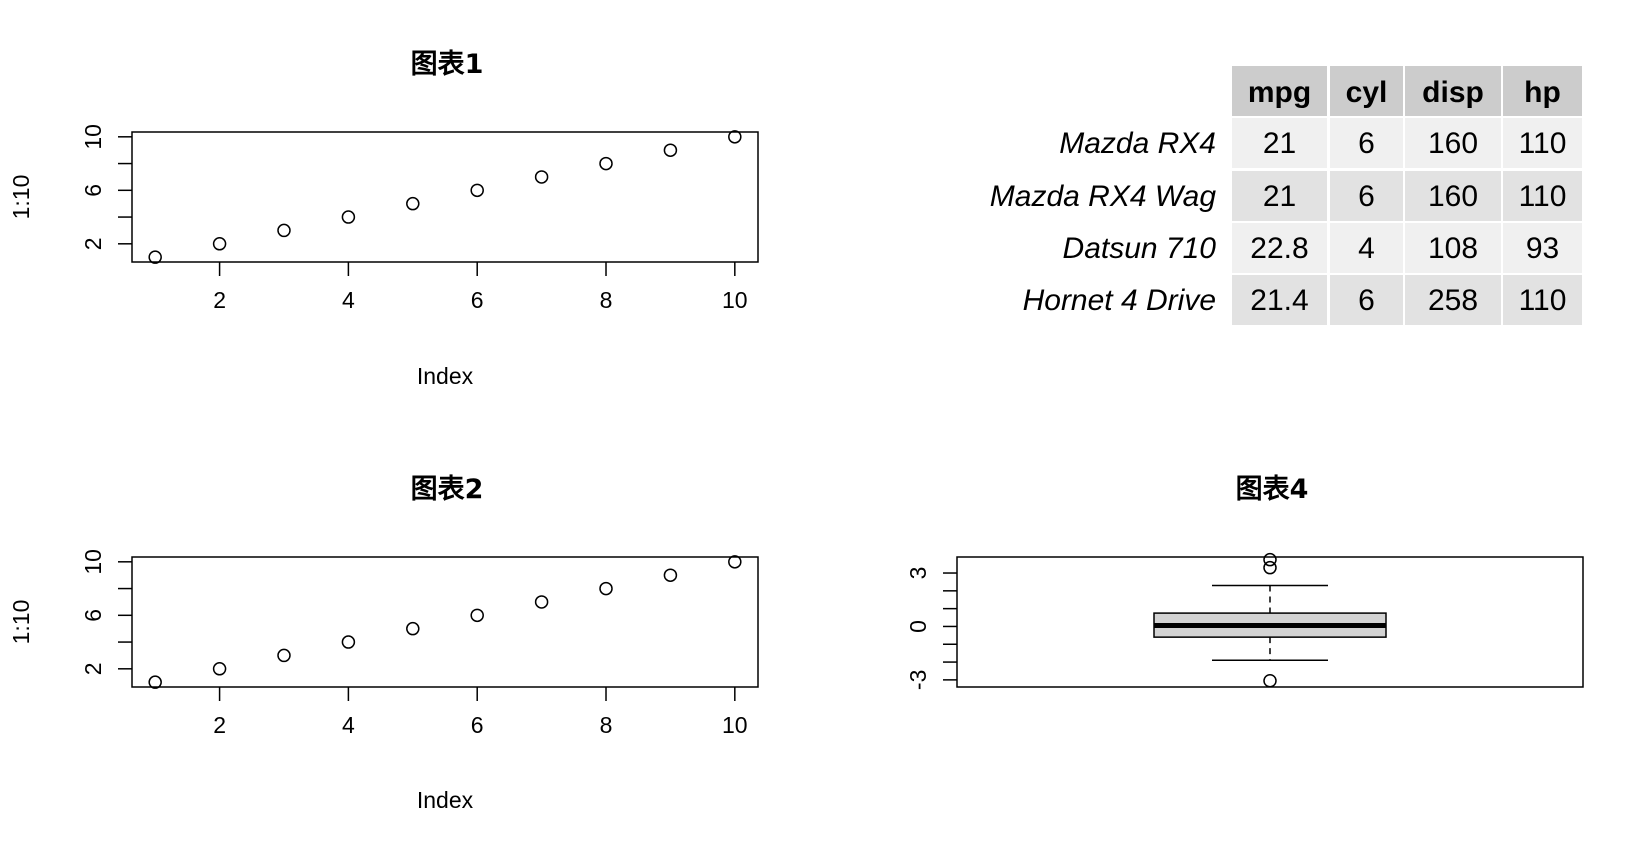 Image resolution: width=1644 pixels, height=846 pixels. I want to click on chart-2-points, so click(445, 622).